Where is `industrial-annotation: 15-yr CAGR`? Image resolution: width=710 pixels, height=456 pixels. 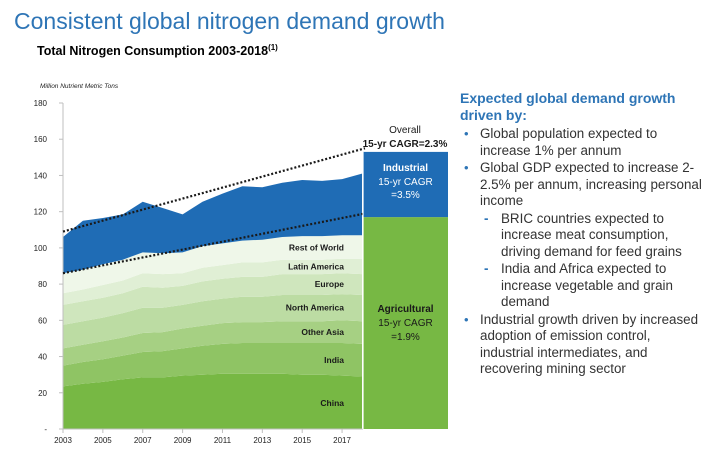 industrial-annotation: 15-yr CAGR is located at coordinates (405, 182).